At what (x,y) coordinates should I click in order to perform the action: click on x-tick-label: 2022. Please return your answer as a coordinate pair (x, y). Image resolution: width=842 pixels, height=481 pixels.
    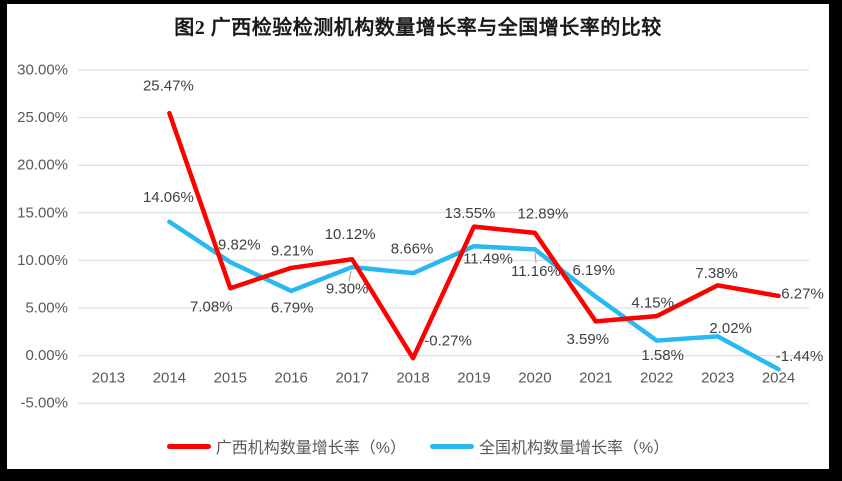
    Looking at the image, I should click on (656, 378).